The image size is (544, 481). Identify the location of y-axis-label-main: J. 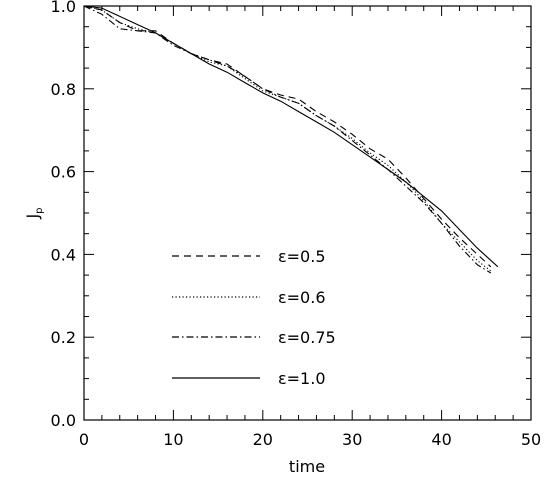
(32, 217).